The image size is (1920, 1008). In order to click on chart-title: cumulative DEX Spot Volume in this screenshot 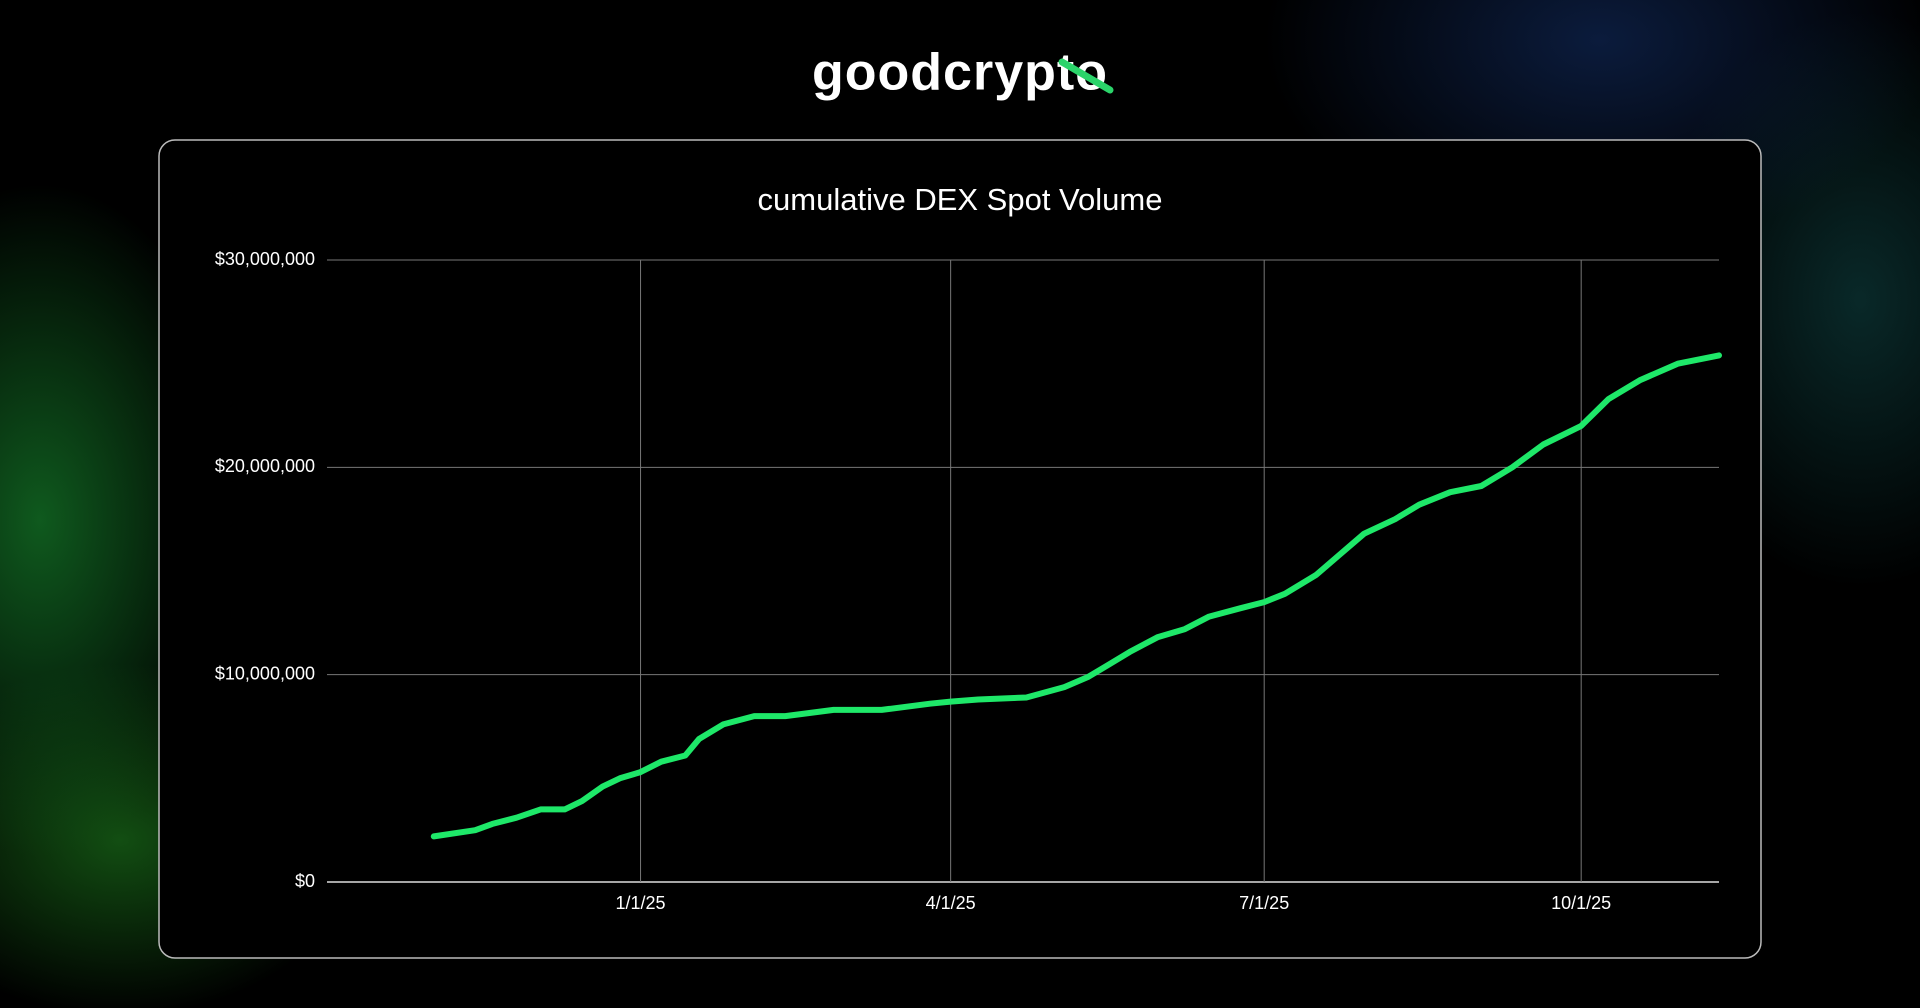, I will do `click(960, 199)`.